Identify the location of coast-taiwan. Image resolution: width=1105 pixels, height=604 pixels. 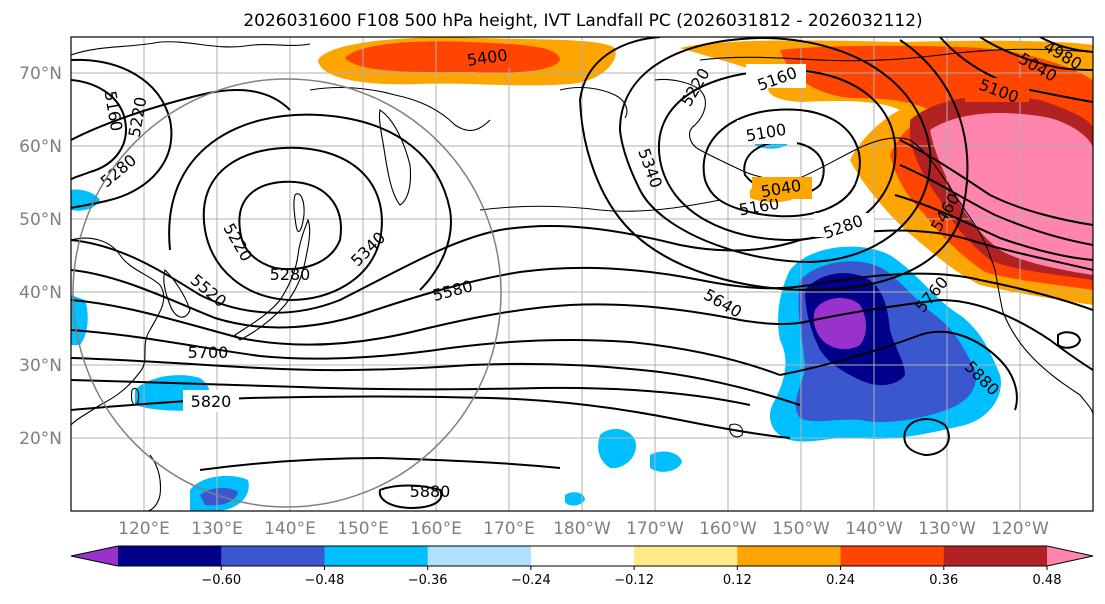
(135, 396).